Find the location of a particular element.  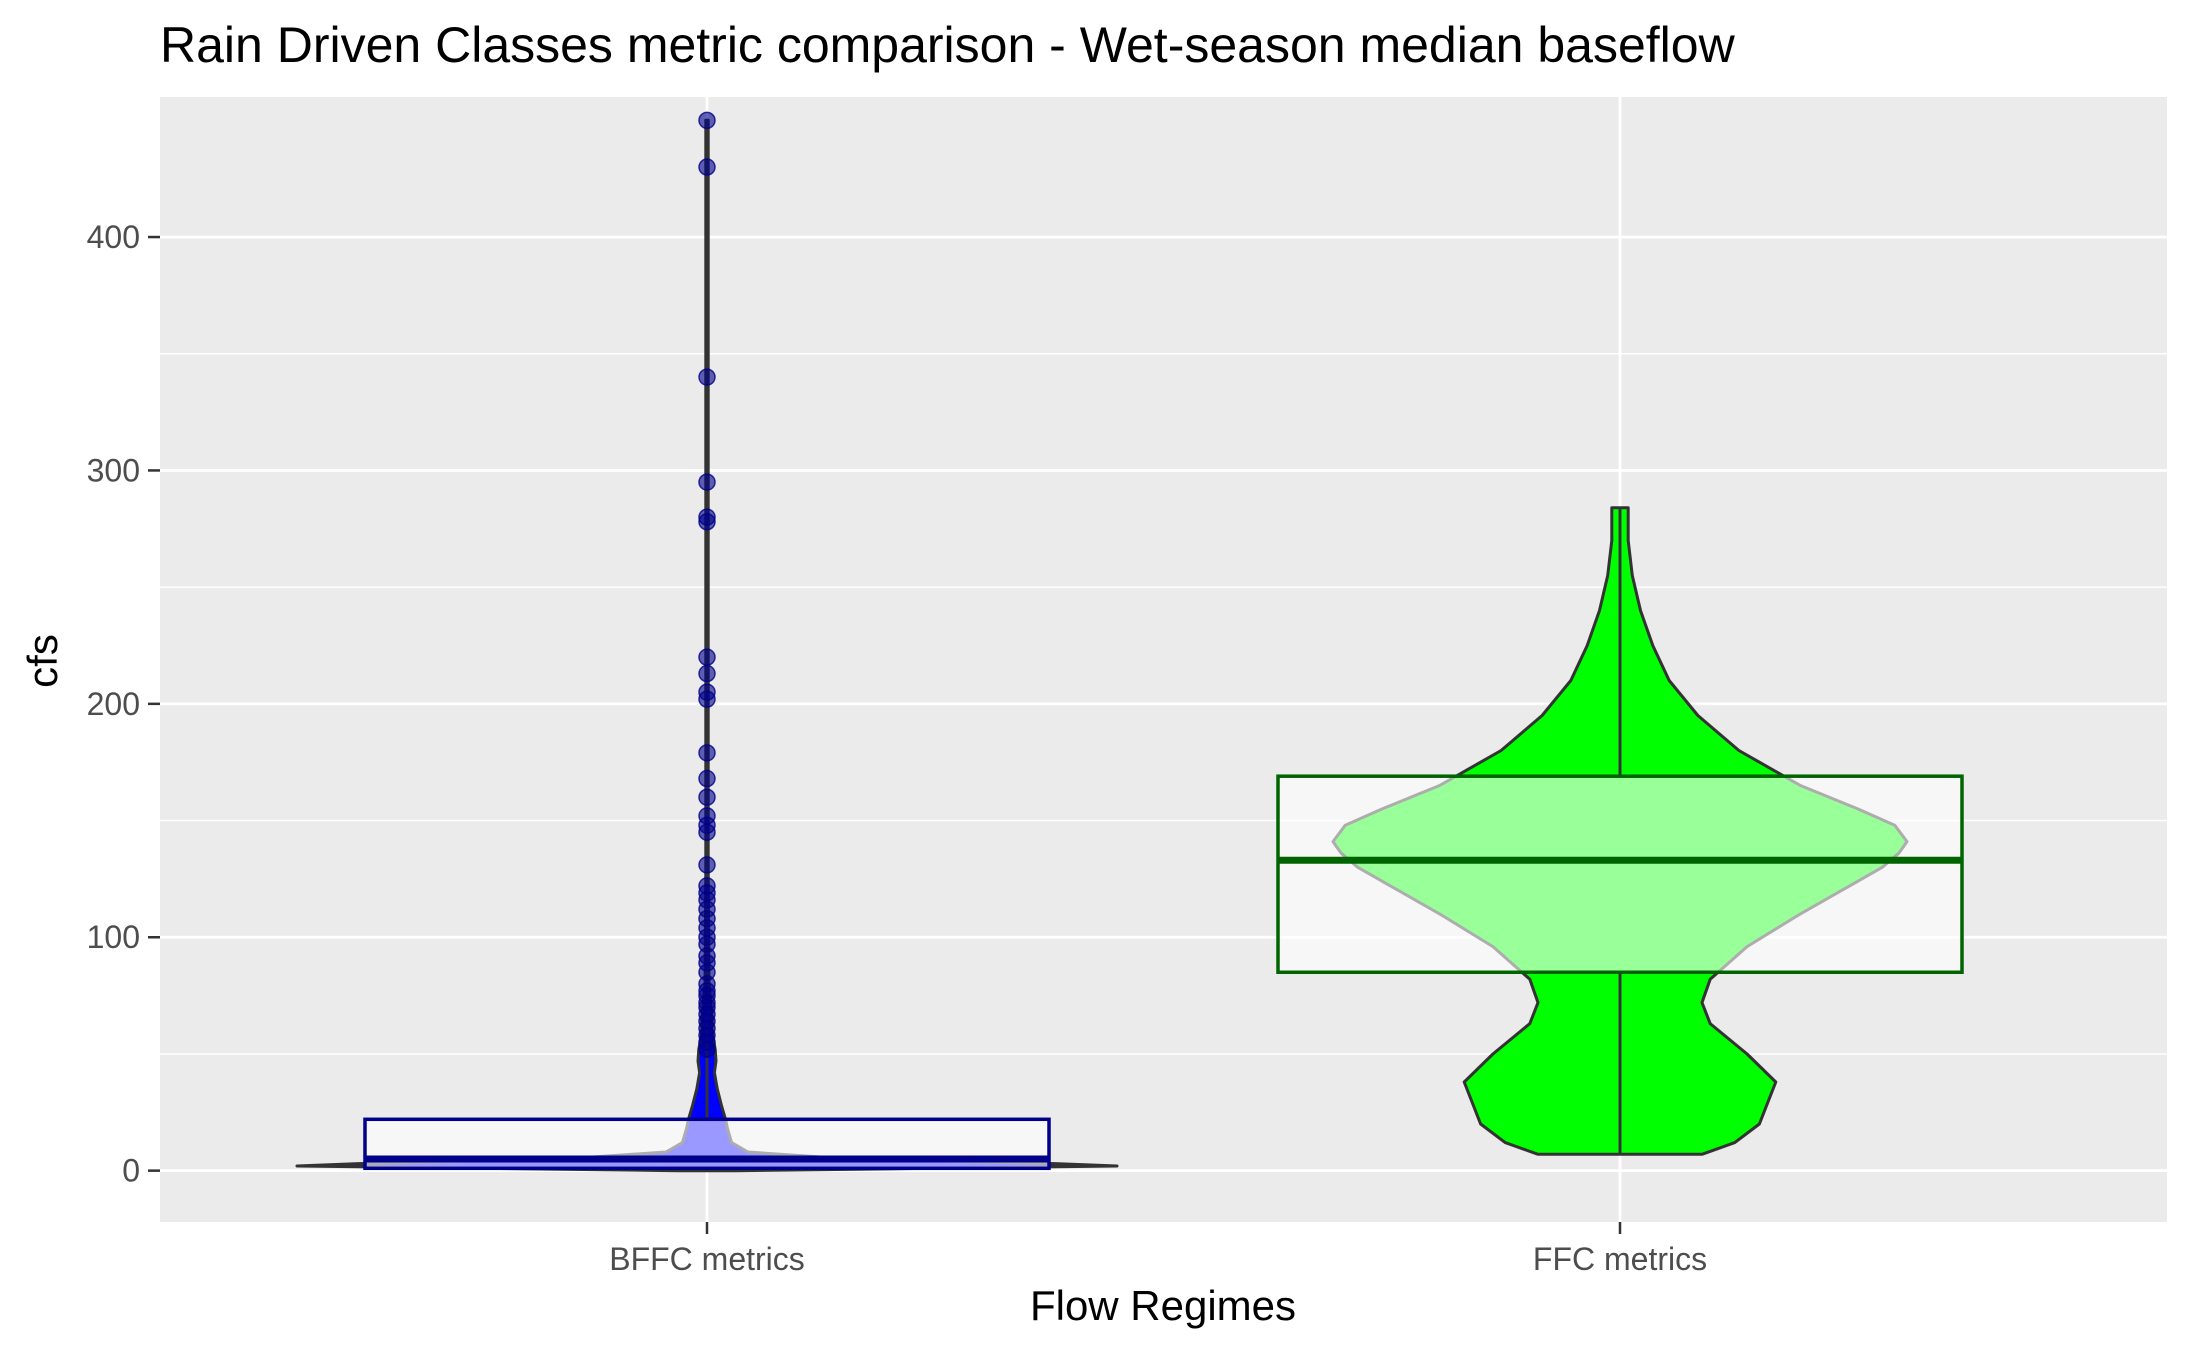

y-tick-label: 100 is located at coordinates (113, 937).